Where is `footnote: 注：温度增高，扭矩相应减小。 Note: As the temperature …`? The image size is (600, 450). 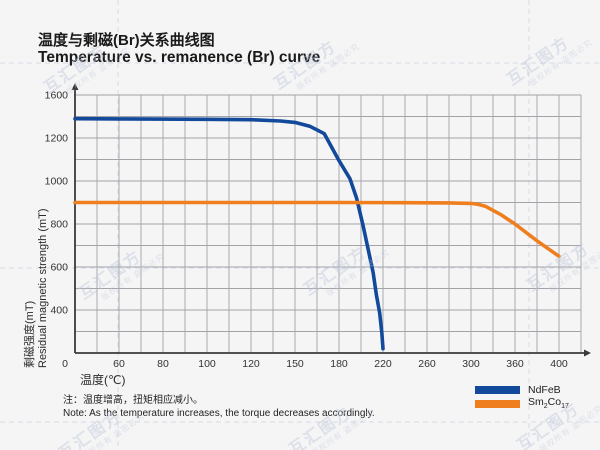 footnote: 注：温度增高，扭矩相应减小。 Note: As the temperature … is located at coordinates (219, 407).